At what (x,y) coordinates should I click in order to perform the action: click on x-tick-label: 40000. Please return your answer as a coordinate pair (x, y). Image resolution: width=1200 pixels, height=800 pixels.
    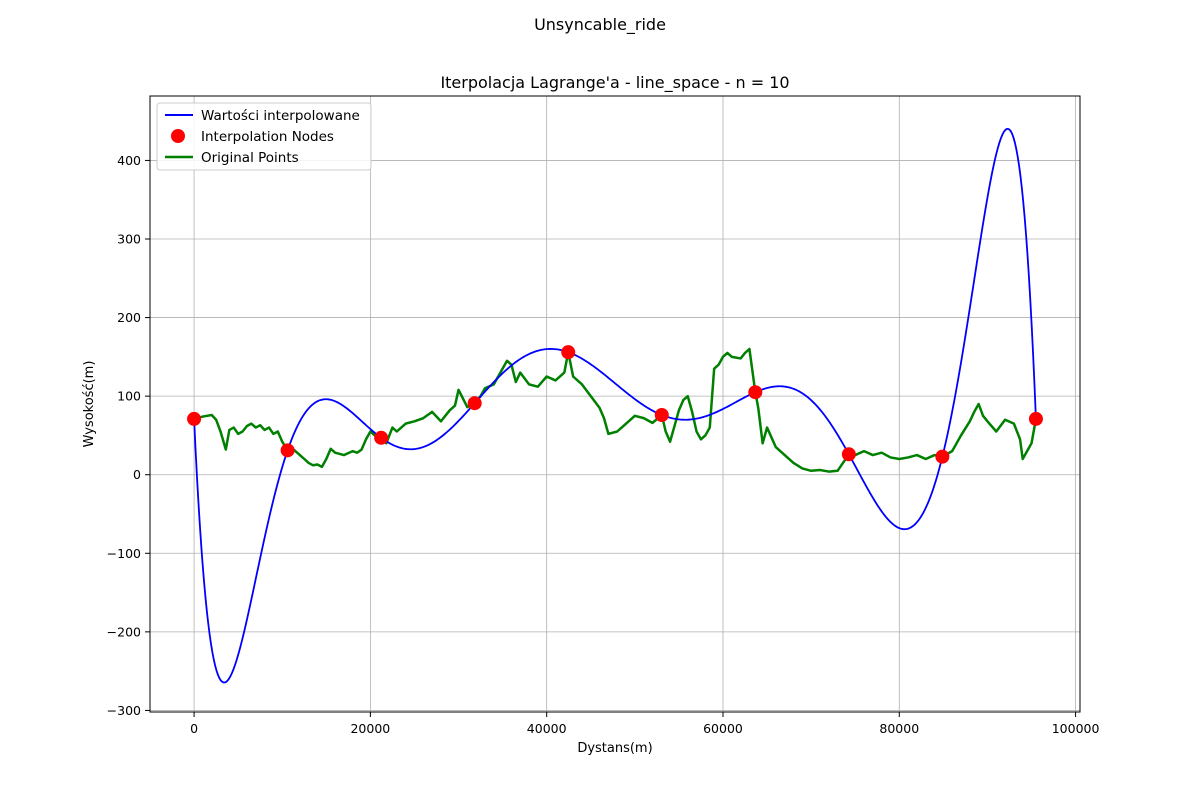
    Looking at the image, I should click on (547, 728).